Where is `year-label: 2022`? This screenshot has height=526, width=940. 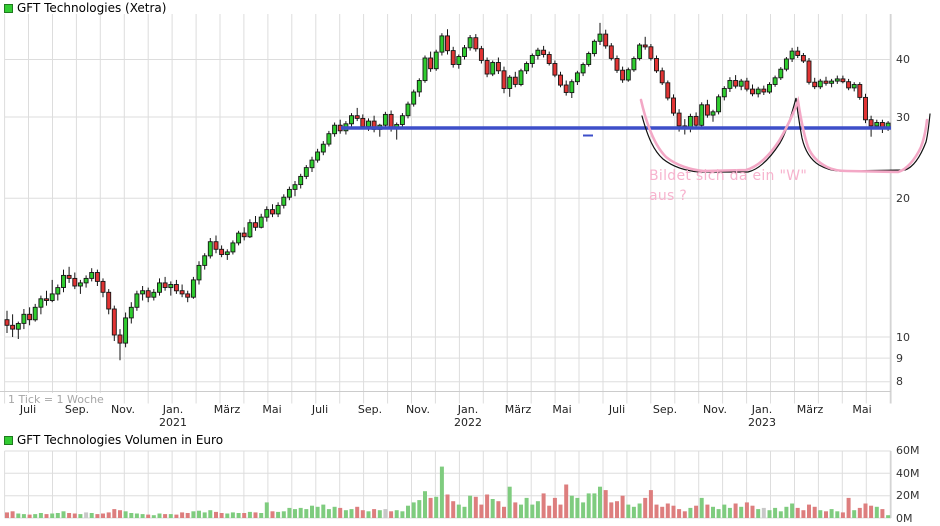 year-label: 2022 is located at coordinates (468, 422).